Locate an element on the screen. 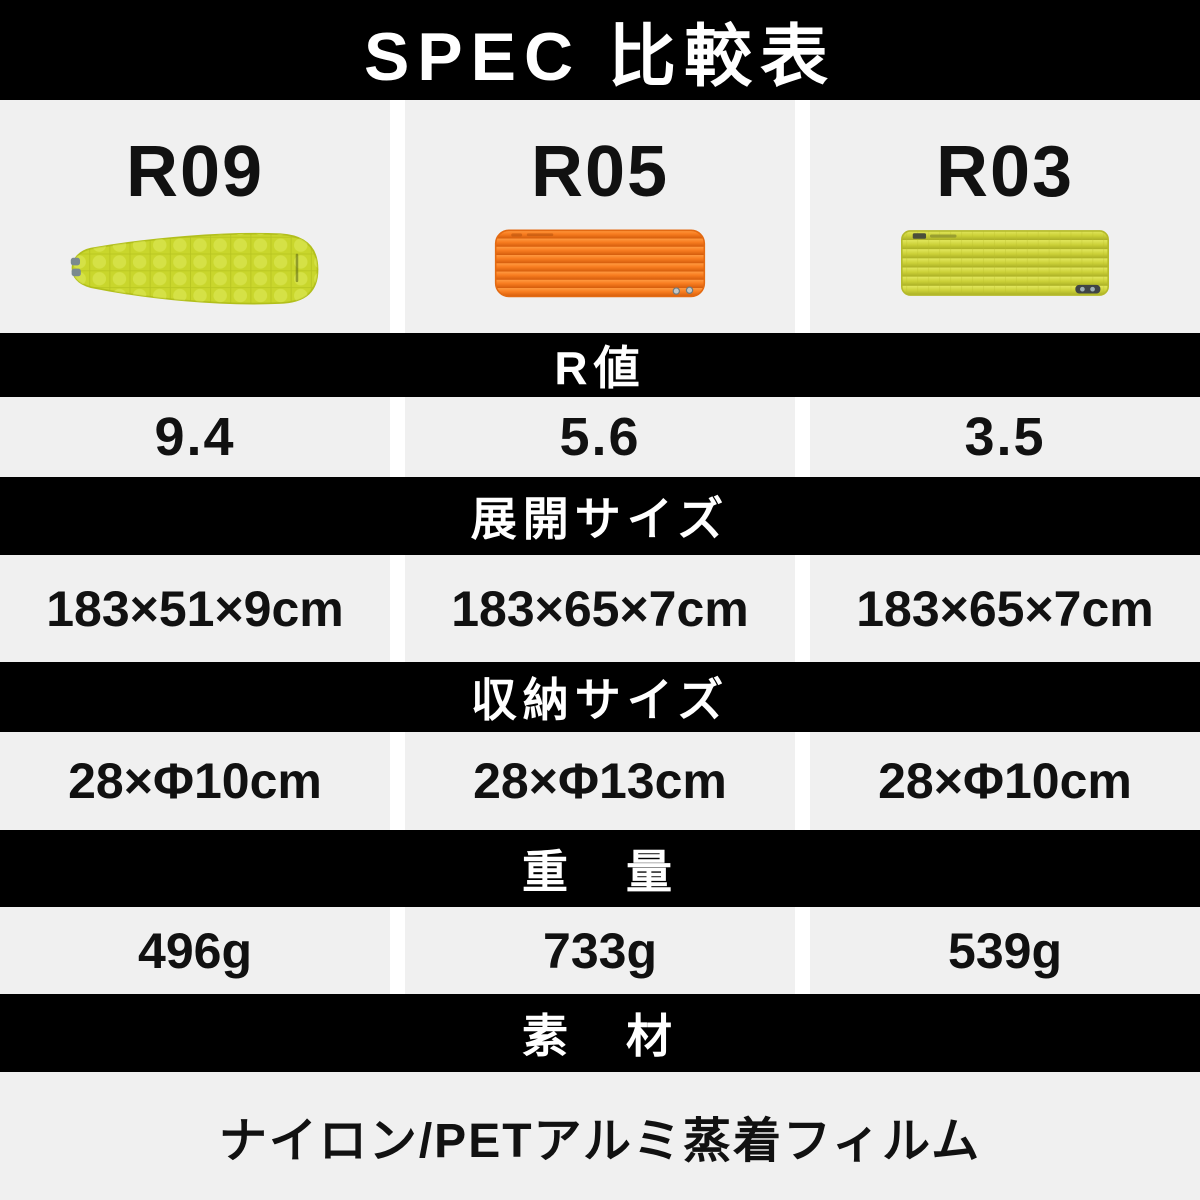  product-image-r09-mat-icon is located at coordinates (194, 268).